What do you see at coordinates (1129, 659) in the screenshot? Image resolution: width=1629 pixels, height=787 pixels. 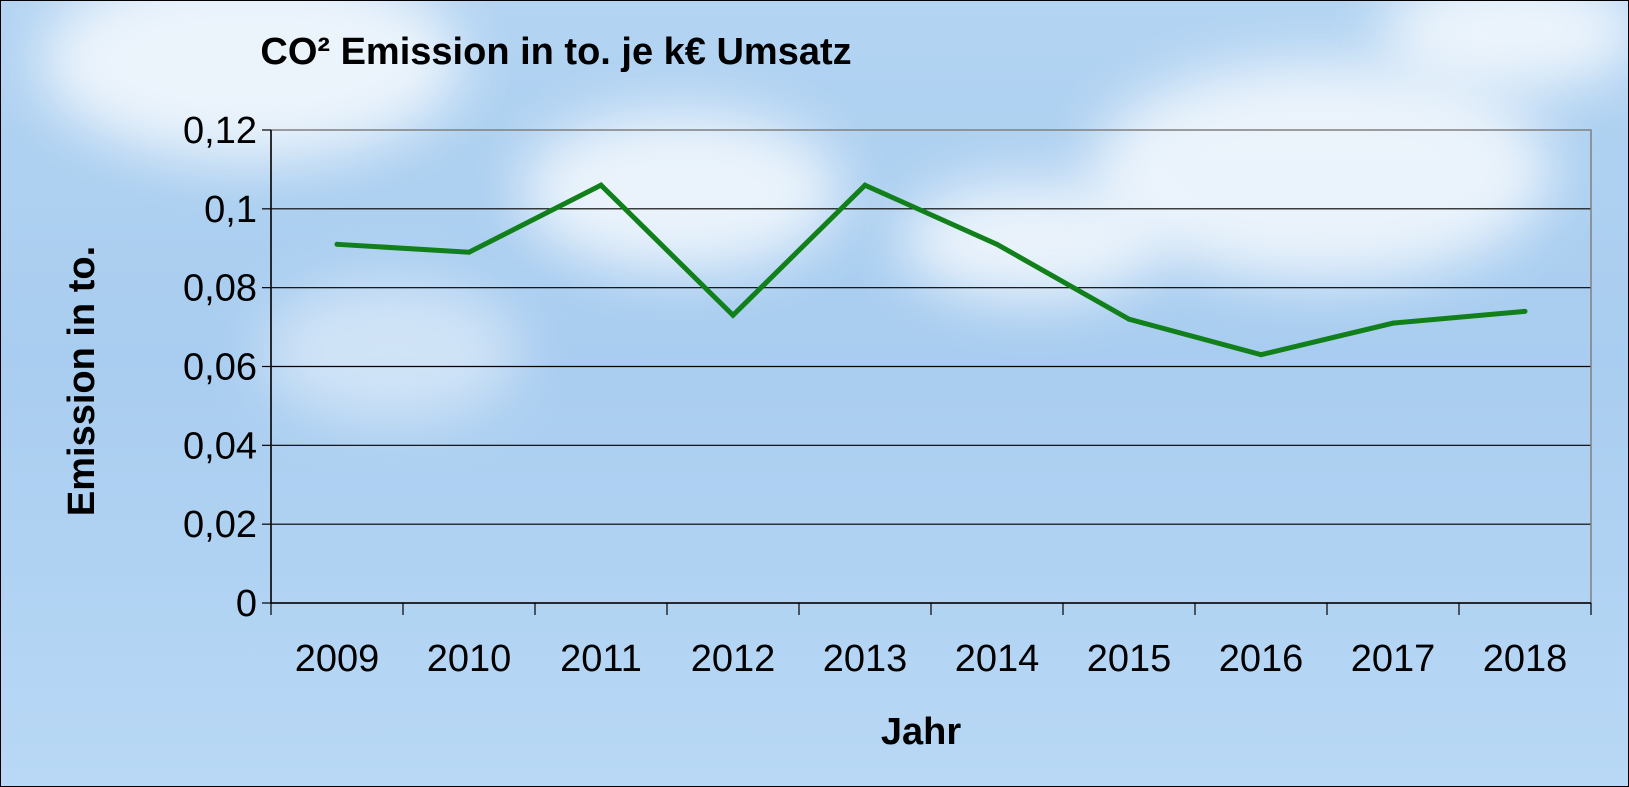 I see `x-tick-label: 2015` at bounding box center [1129, 659].